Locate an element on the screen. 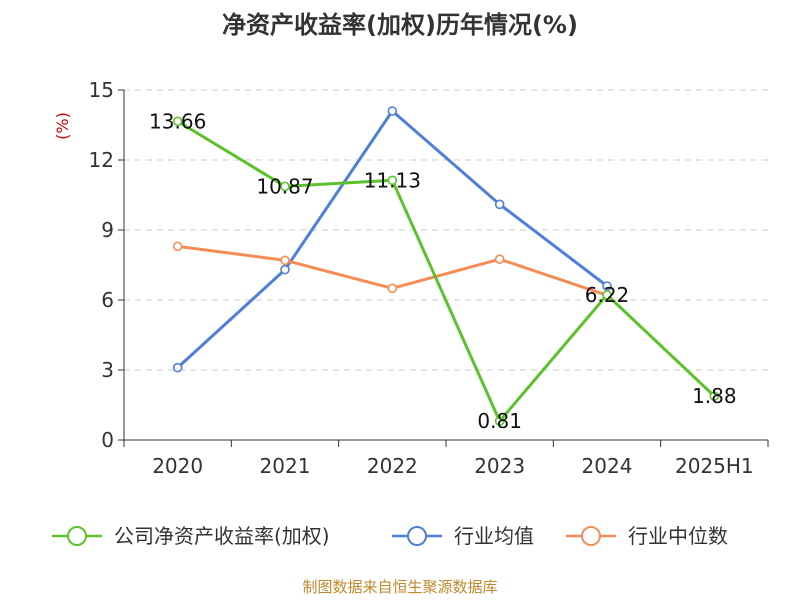 The image size is (800, 600). y-tick-label: 0 is located at coordinates (107, 440).